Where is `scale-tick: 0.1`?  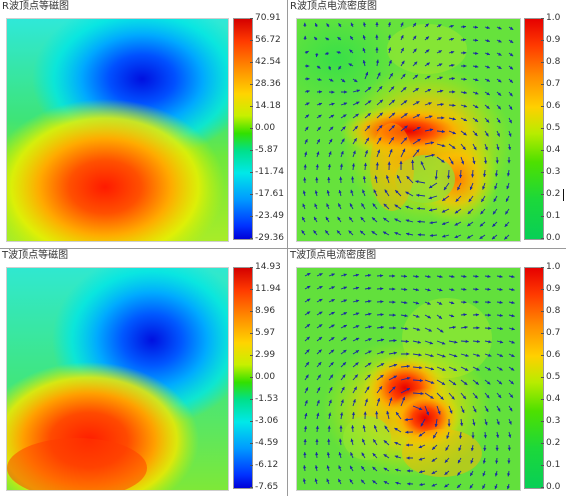 scale-tick: 0.1 is located at coordinates (550, 465).